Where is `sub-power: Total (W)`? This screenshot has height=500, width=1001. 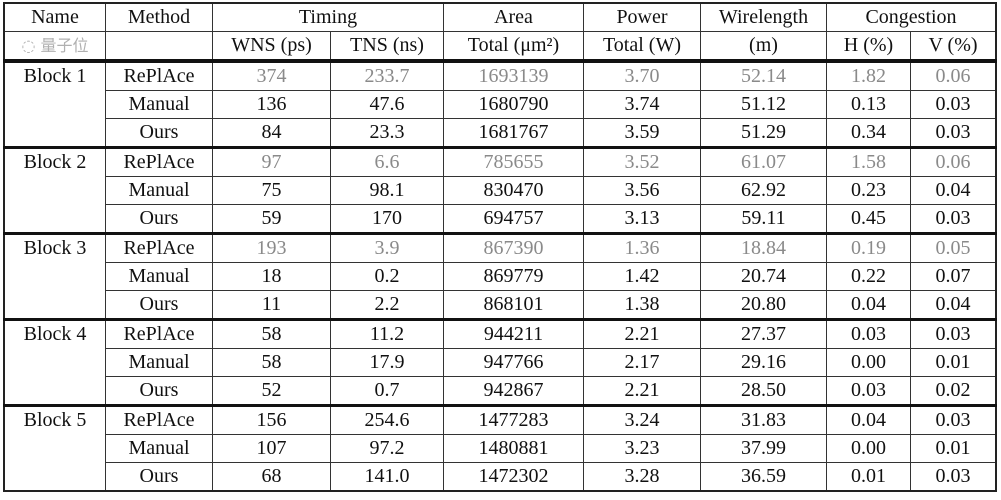 sub-power: Total (W) is located at coordinates (642, 47).